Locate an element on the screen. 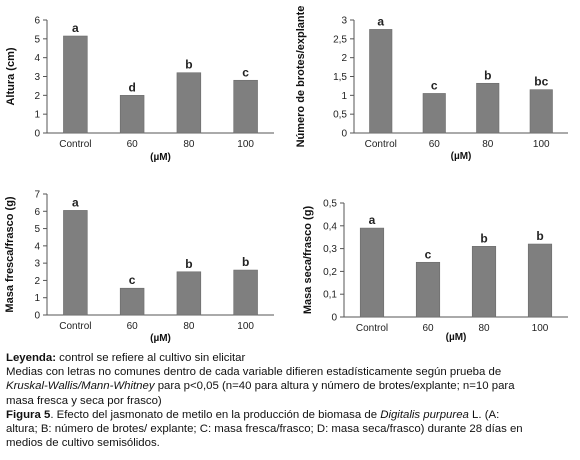 The width and height of the screenshot is (580, 460). brotes-y-tick-label: 1,5 is located at coordinates (340, 77).